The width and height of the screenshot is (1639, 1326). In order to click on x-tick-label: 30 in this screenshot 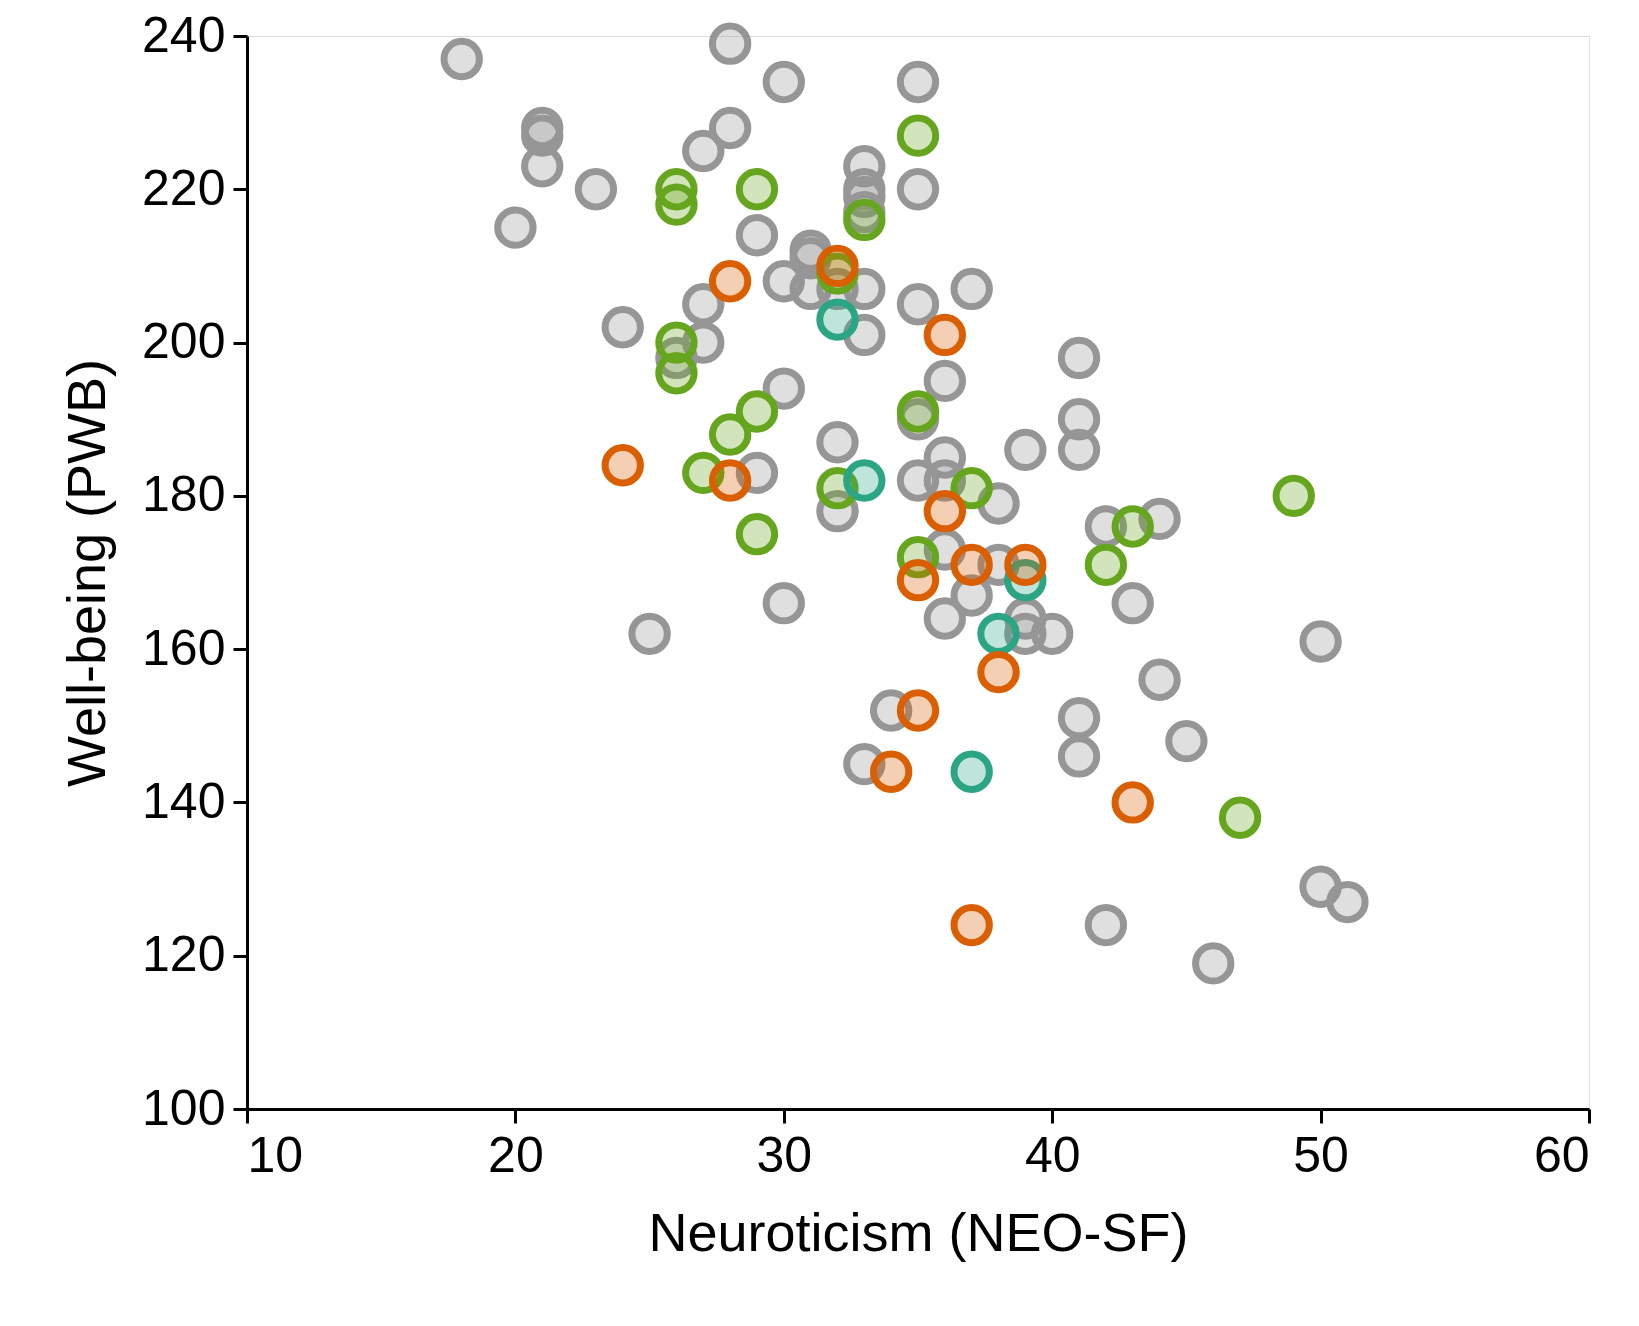, I will do `click(784, 1154)`.